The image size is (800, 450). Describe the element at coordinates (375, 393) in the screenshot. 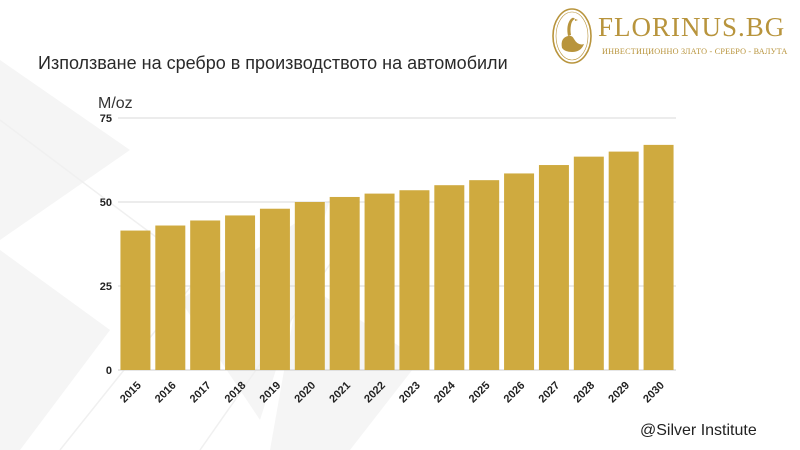

I see `x-tick-label: 2022` at that location.